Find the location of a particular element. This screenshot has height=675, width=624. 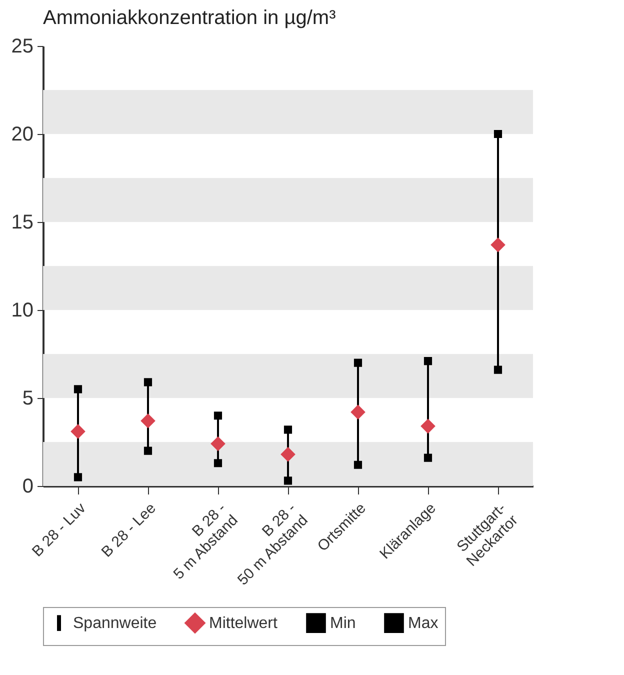

y-tick-label: 5 is located at coordinates (28, 399).